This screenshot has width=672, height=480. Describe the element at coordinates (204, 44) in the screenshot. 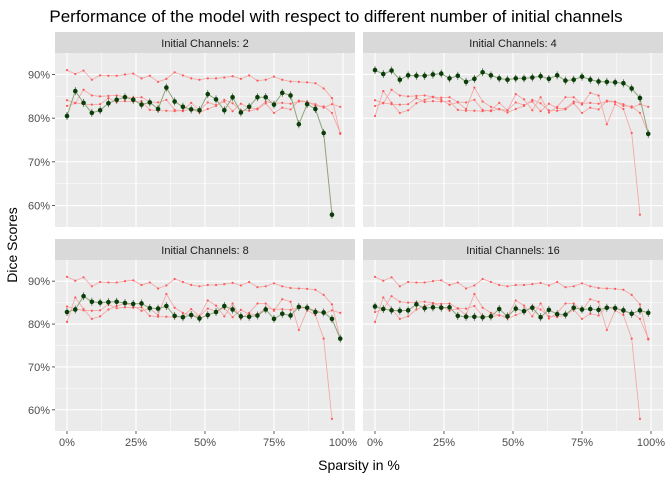

I see `facet-strip-label: Initial Channels: 2` at that location.